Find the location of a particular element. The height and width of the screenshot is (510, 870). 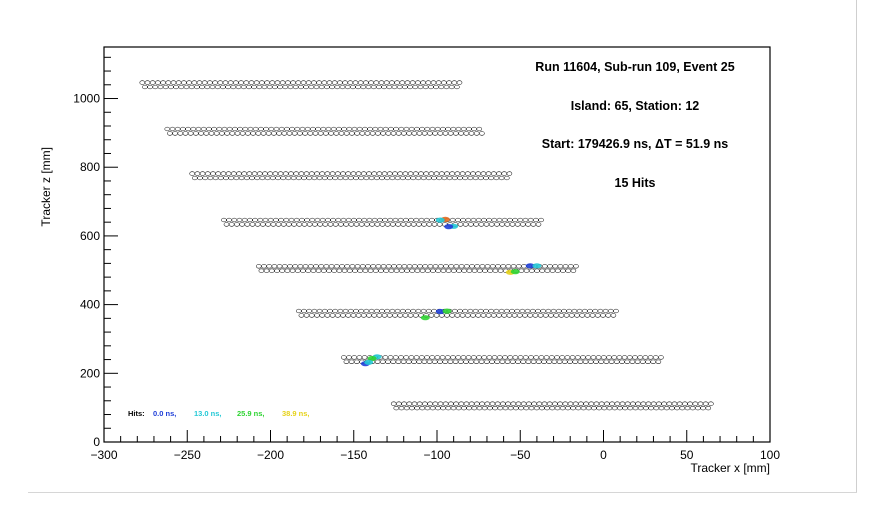

y-tick-label: 0 is located at coordinates (96, 442).